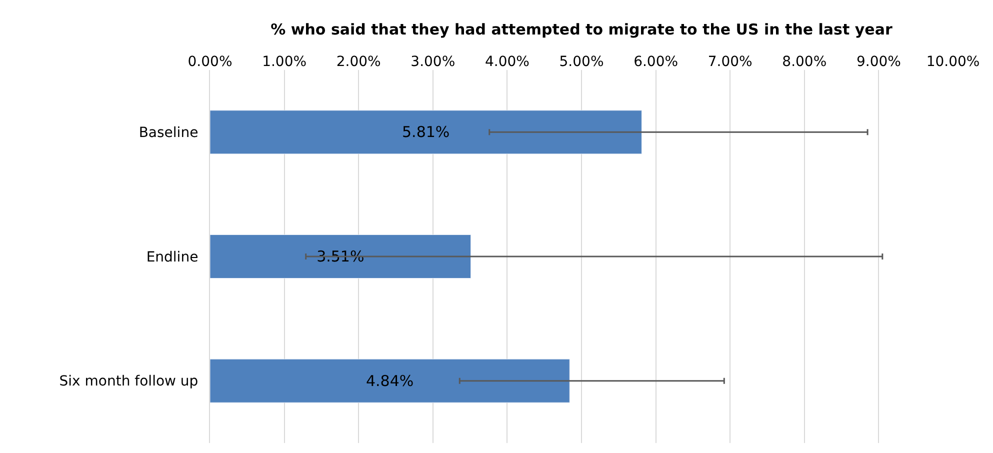 This screenshot has height=453, width=993. Describe the element at coordinates (953, 62) in the screenshot. I see `x-tick-label: 10.00%` at that location.